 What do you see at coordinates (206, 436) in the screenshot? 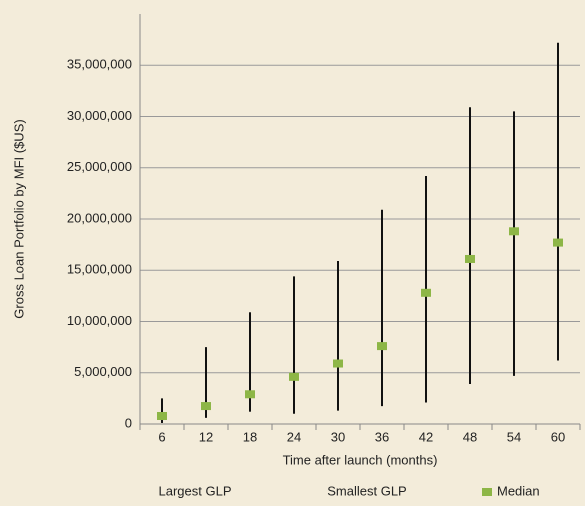
I see `x-tick-label: 12` at bounding box center [206, 436].